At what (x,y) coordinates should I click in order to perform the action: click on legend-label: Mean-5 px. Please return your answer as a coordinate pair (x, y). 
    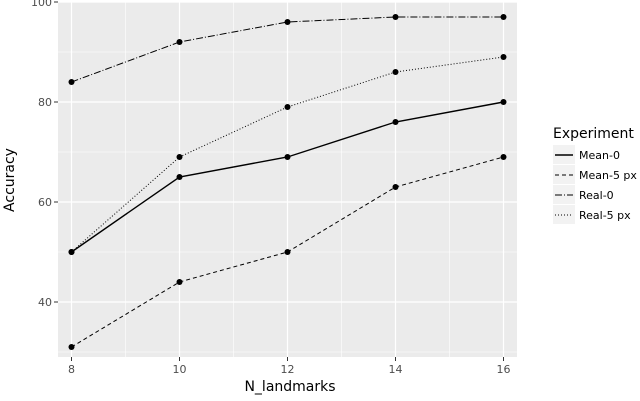
    Looking at the image, I should click on (608, 175).